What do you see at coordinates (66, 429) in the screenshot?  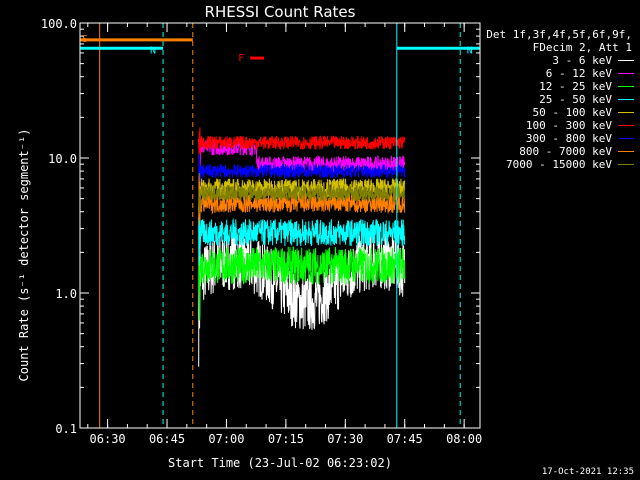 I see `y-tick-label: 0.1` at bounding box center [66, 429].